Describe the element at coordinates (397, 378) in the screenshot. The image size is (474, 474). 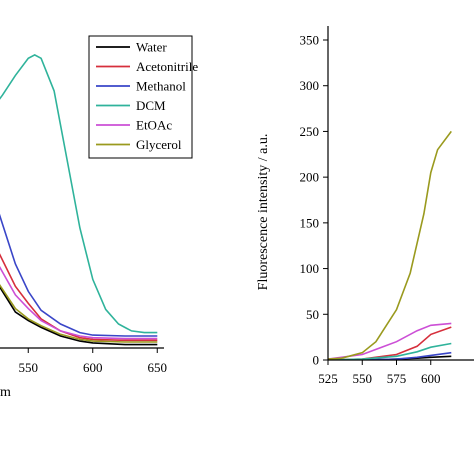
I see `right-x-tick-label: 575` at that location.